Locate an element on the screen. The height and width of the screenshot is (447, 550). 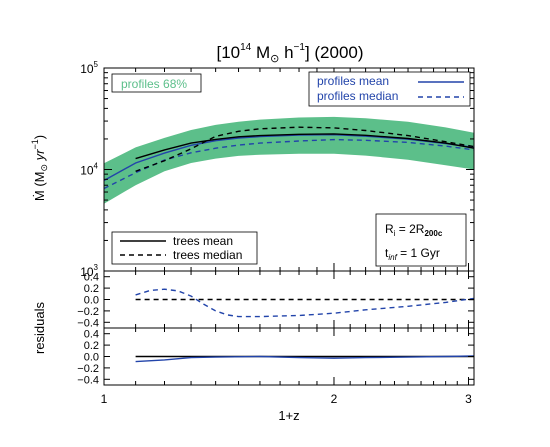
profiles-legend-box is located at coordinates (389, 89).